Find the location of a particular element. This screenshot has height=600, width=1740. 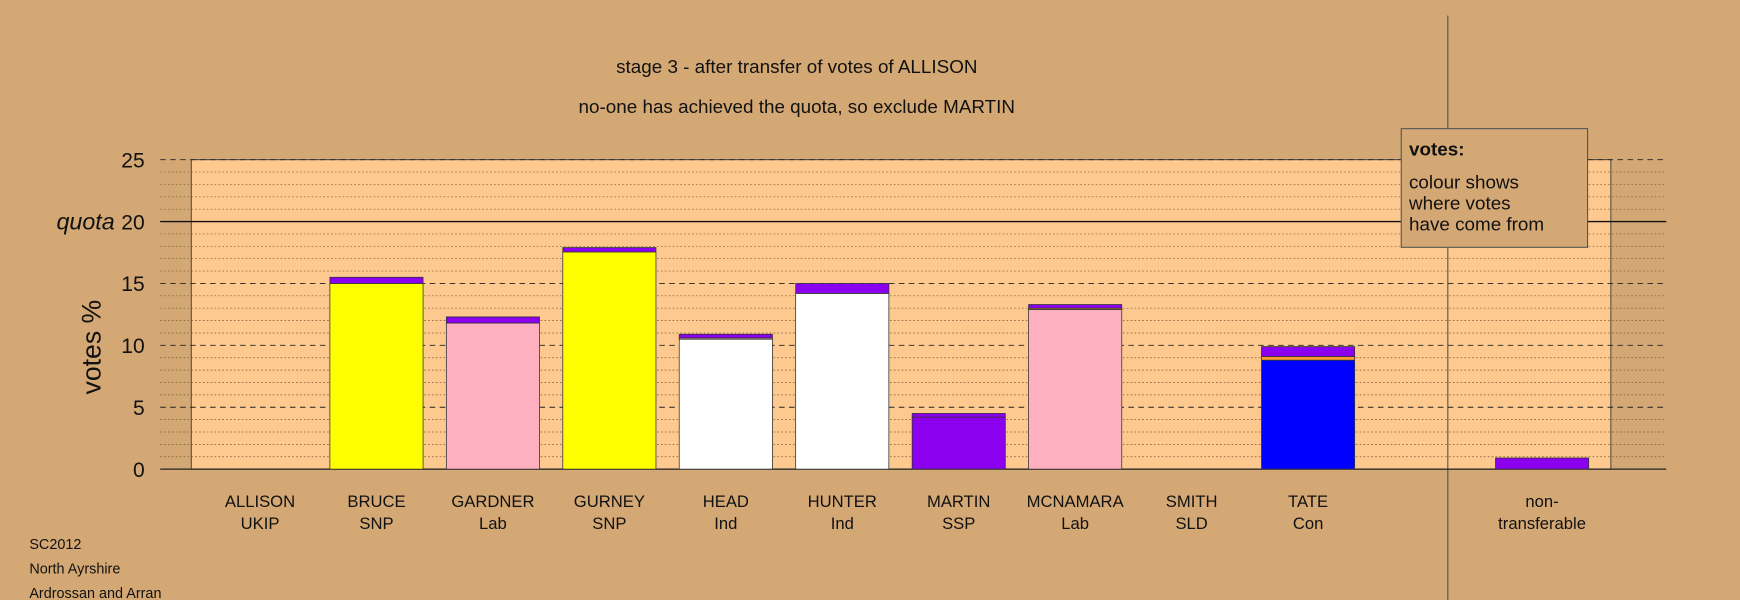

x-tick-label: ALLISON is located at coordinates (260, 501).